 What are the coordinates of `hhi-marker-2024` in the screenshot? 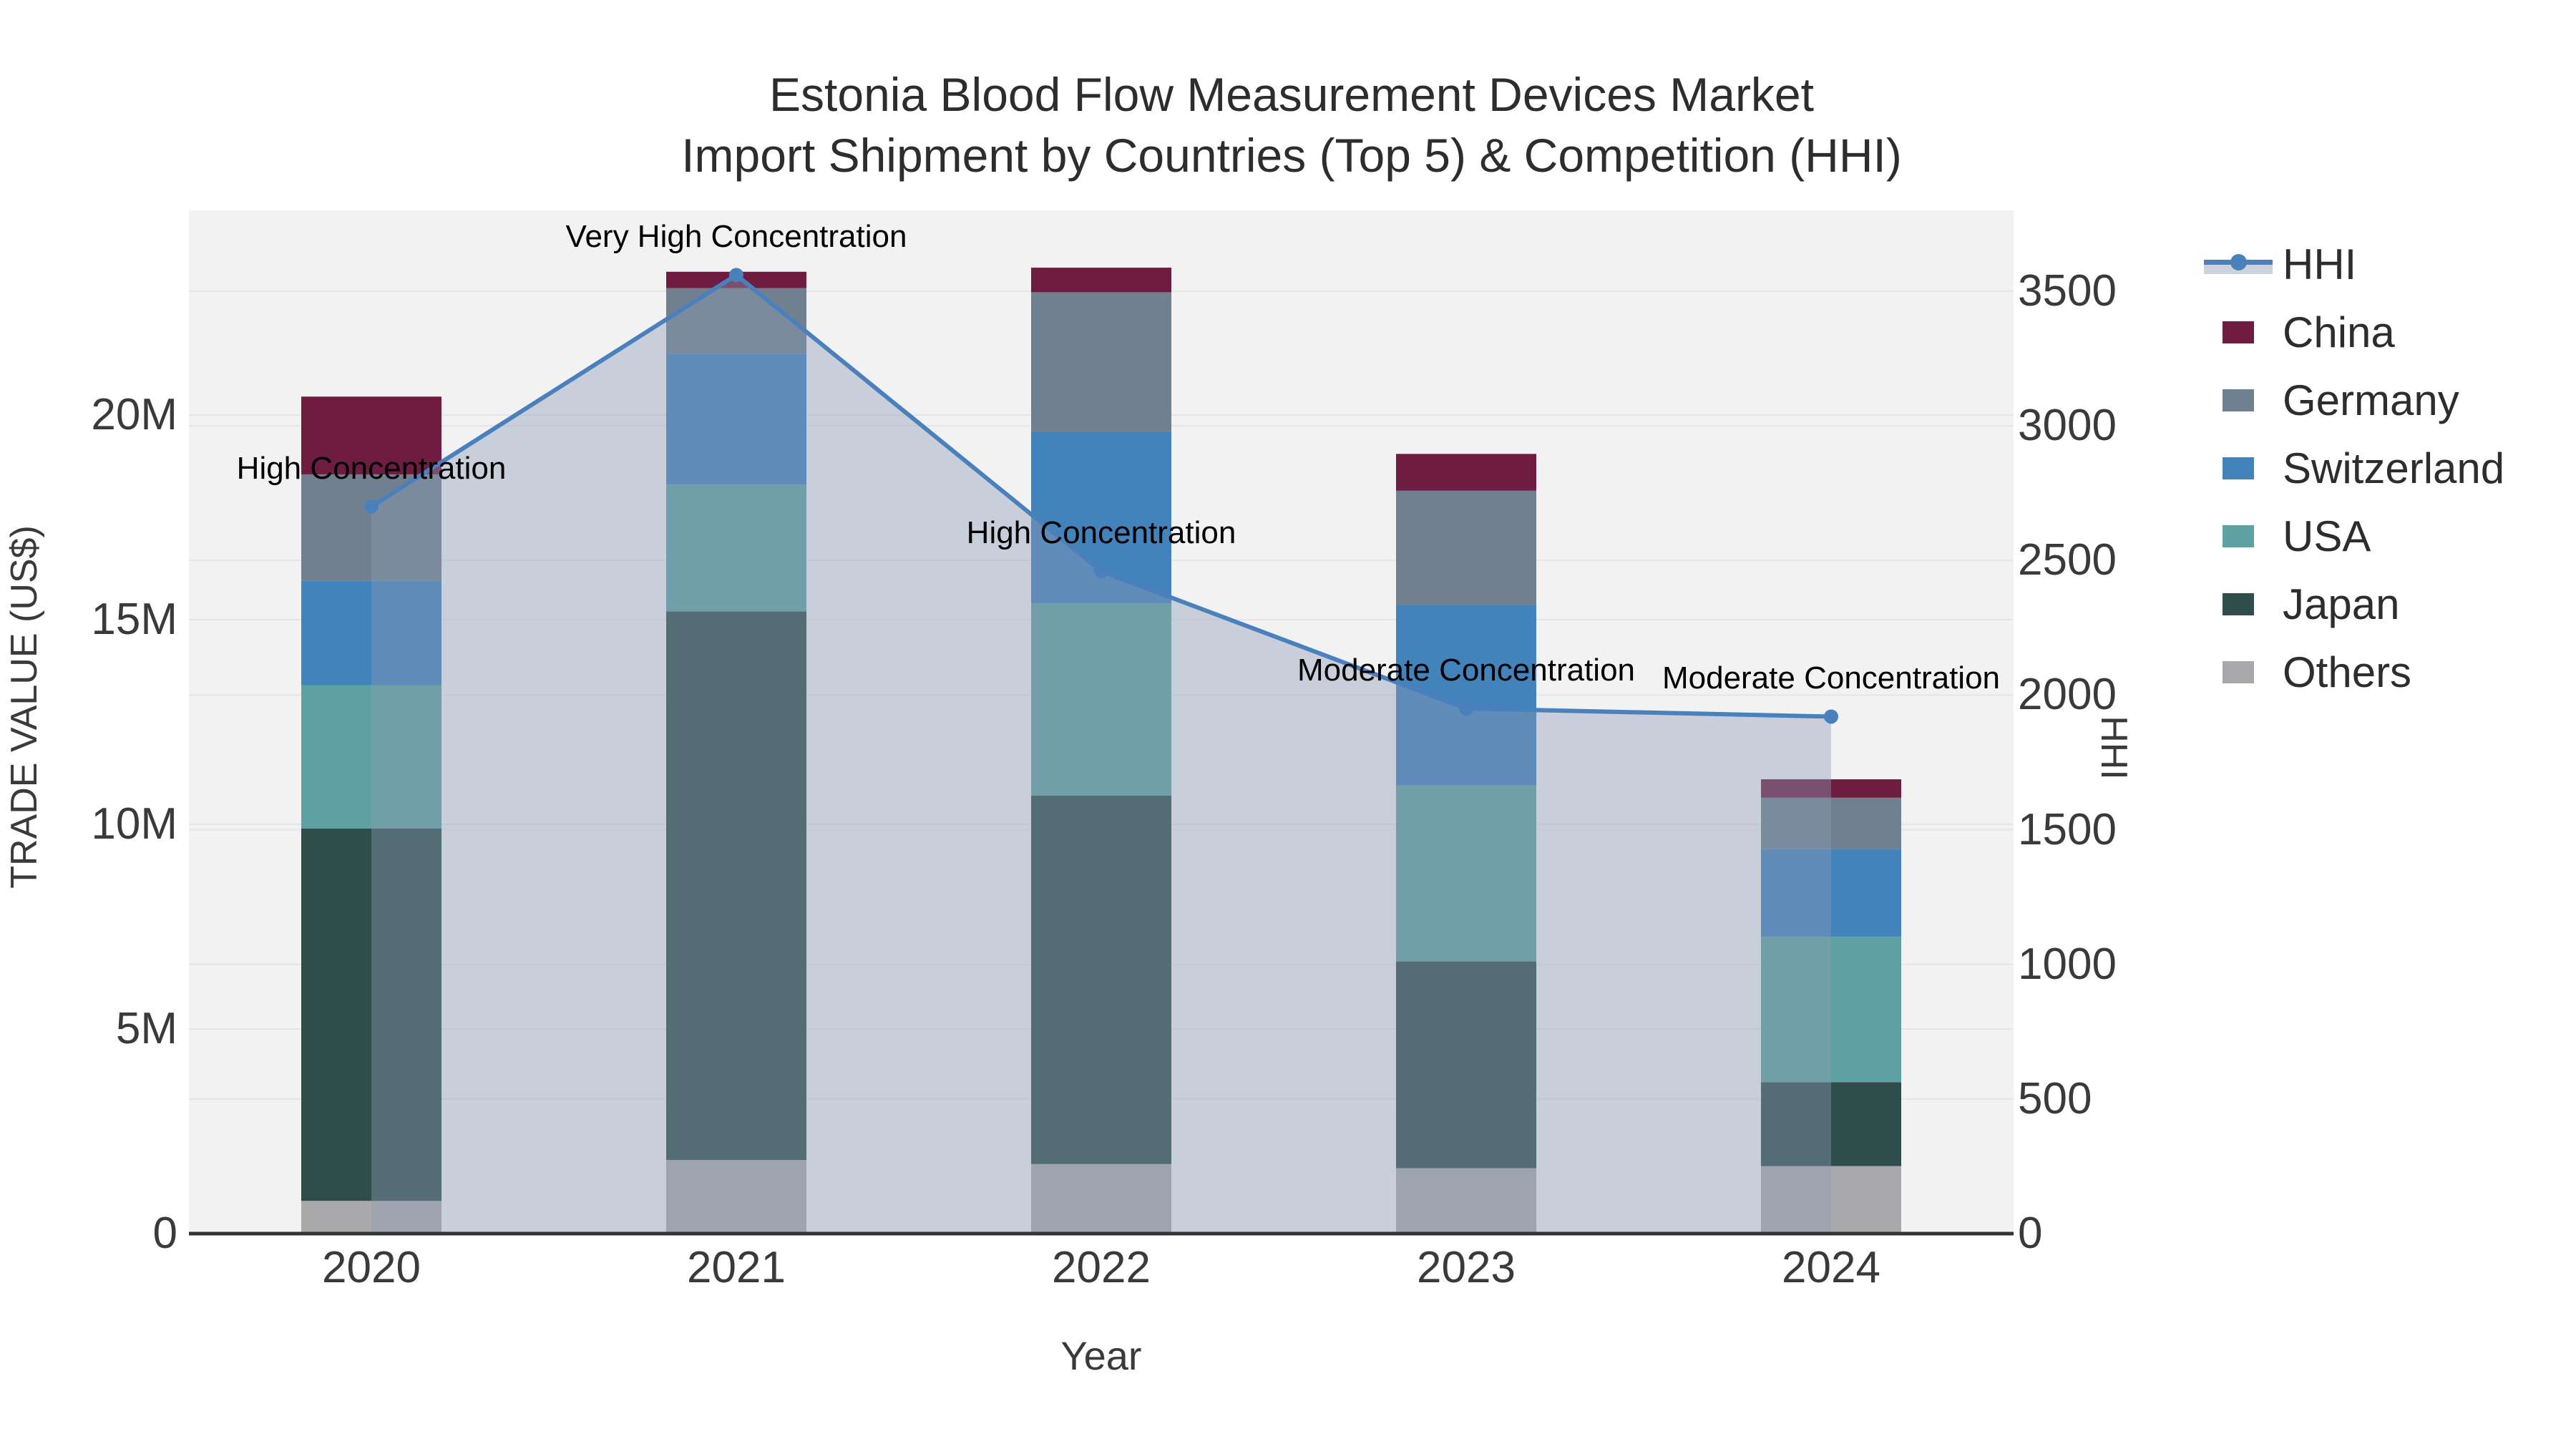 It's located at (1831, 716).